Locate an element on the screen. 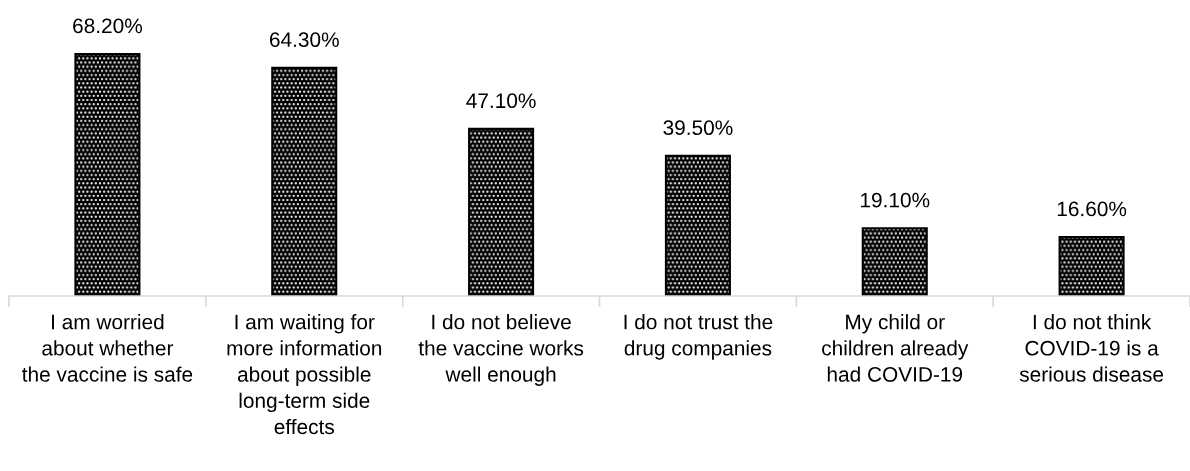  x-tick-label: I am worried about whether the vaccine is safe is located at coordinates (107, 348).